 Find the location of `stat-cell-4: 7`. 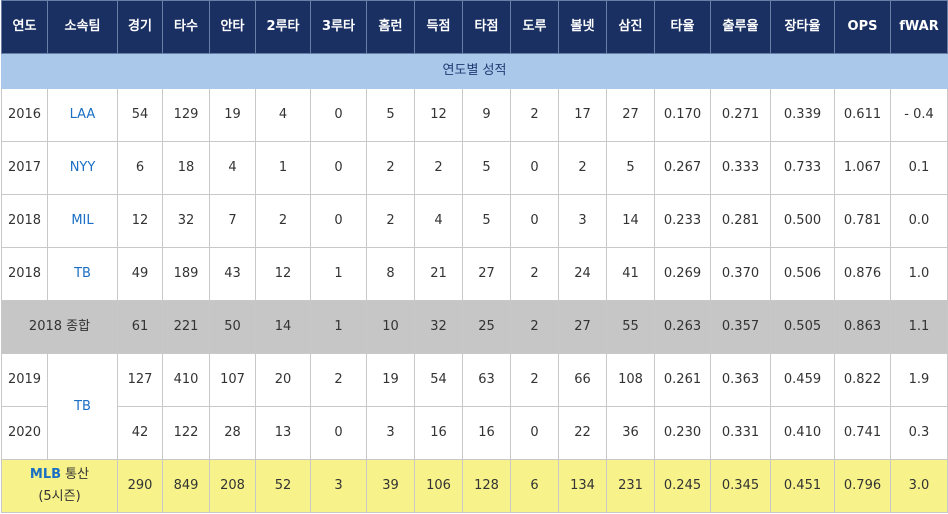

stat-cell-4: 7 is located at coordinates (232, 221).